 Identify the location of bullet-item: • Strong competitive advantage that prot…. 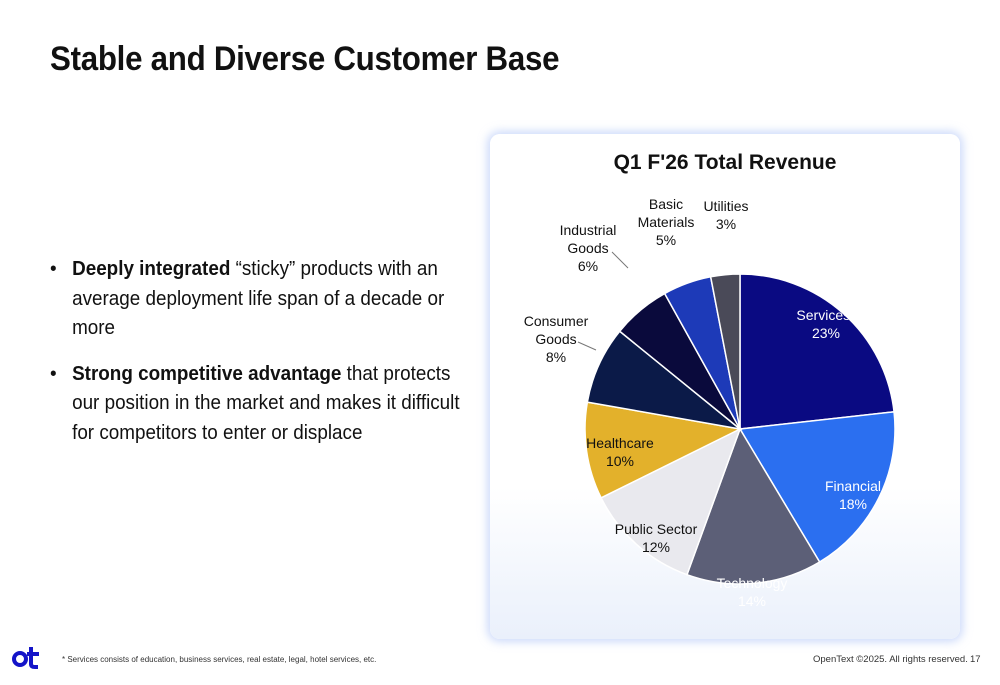
(263, 403).